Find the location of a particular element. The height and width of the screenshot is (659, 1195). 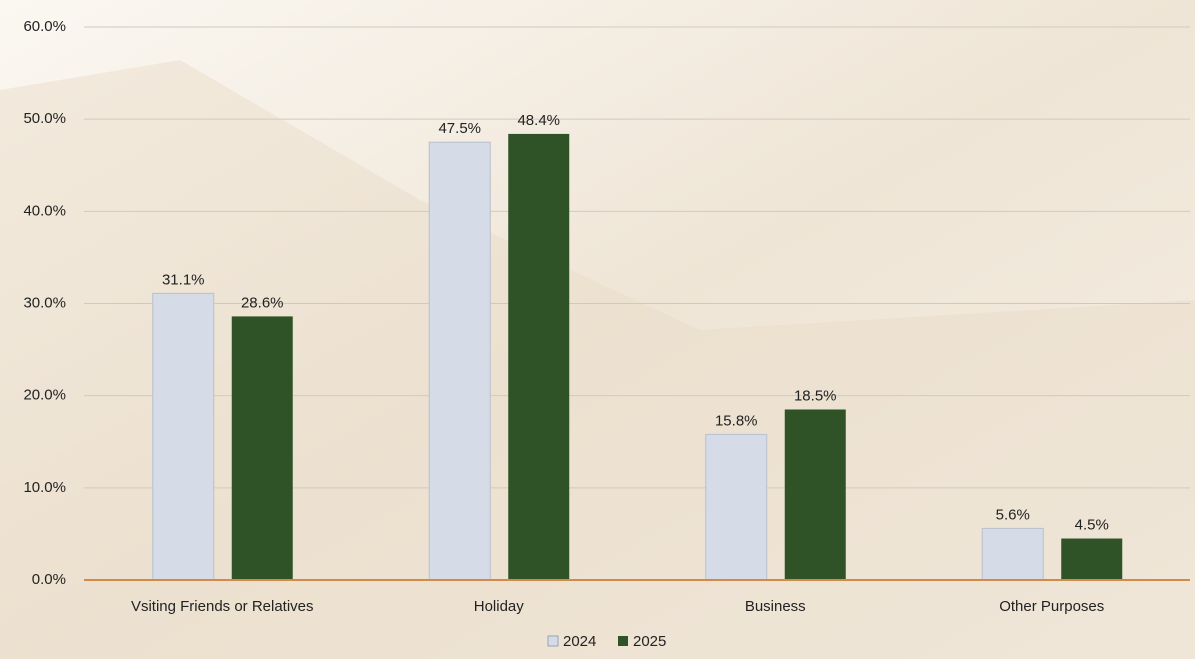

x-tick-label: Holiday is located at coordinates (499, 606).